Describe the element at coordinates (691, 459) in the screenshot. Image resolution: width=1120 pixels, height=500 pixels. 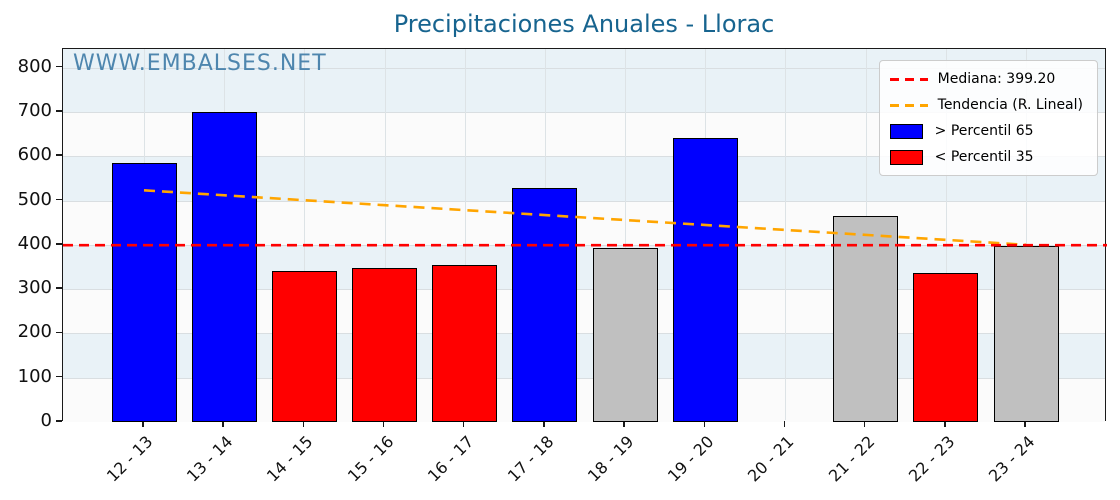
I see `x-tick-label: 19 - 20` at that location.